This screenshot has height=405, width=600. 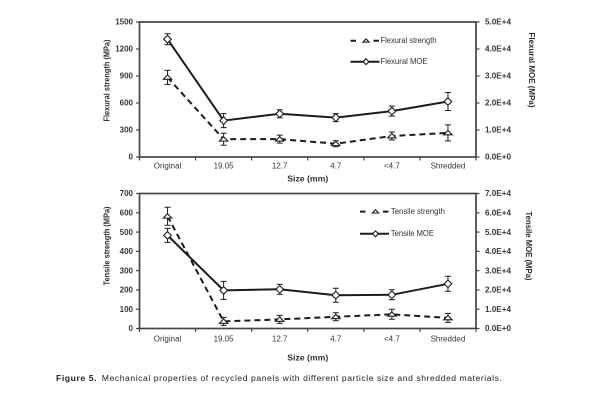 I want to click on svg-text: 500, so click(x=127, y=232).